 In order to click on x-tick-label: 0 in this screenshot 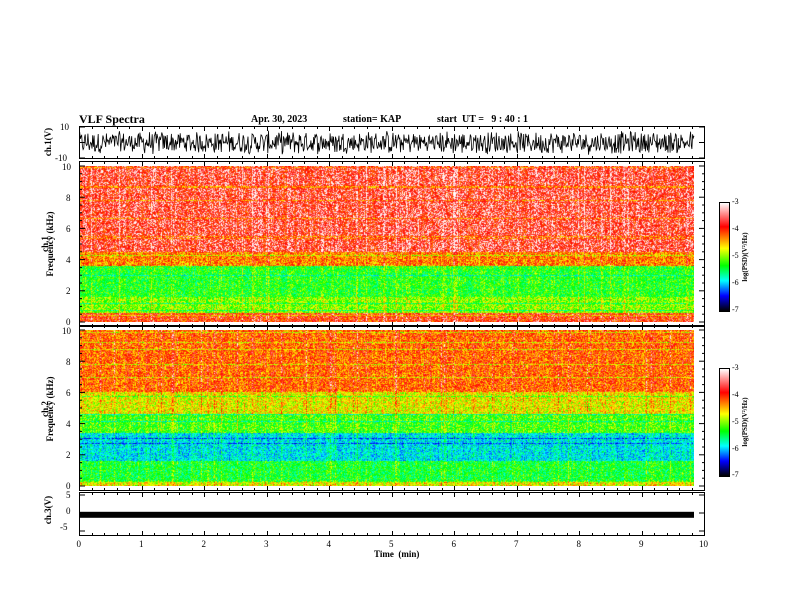, I will do `click(79, 544)`.